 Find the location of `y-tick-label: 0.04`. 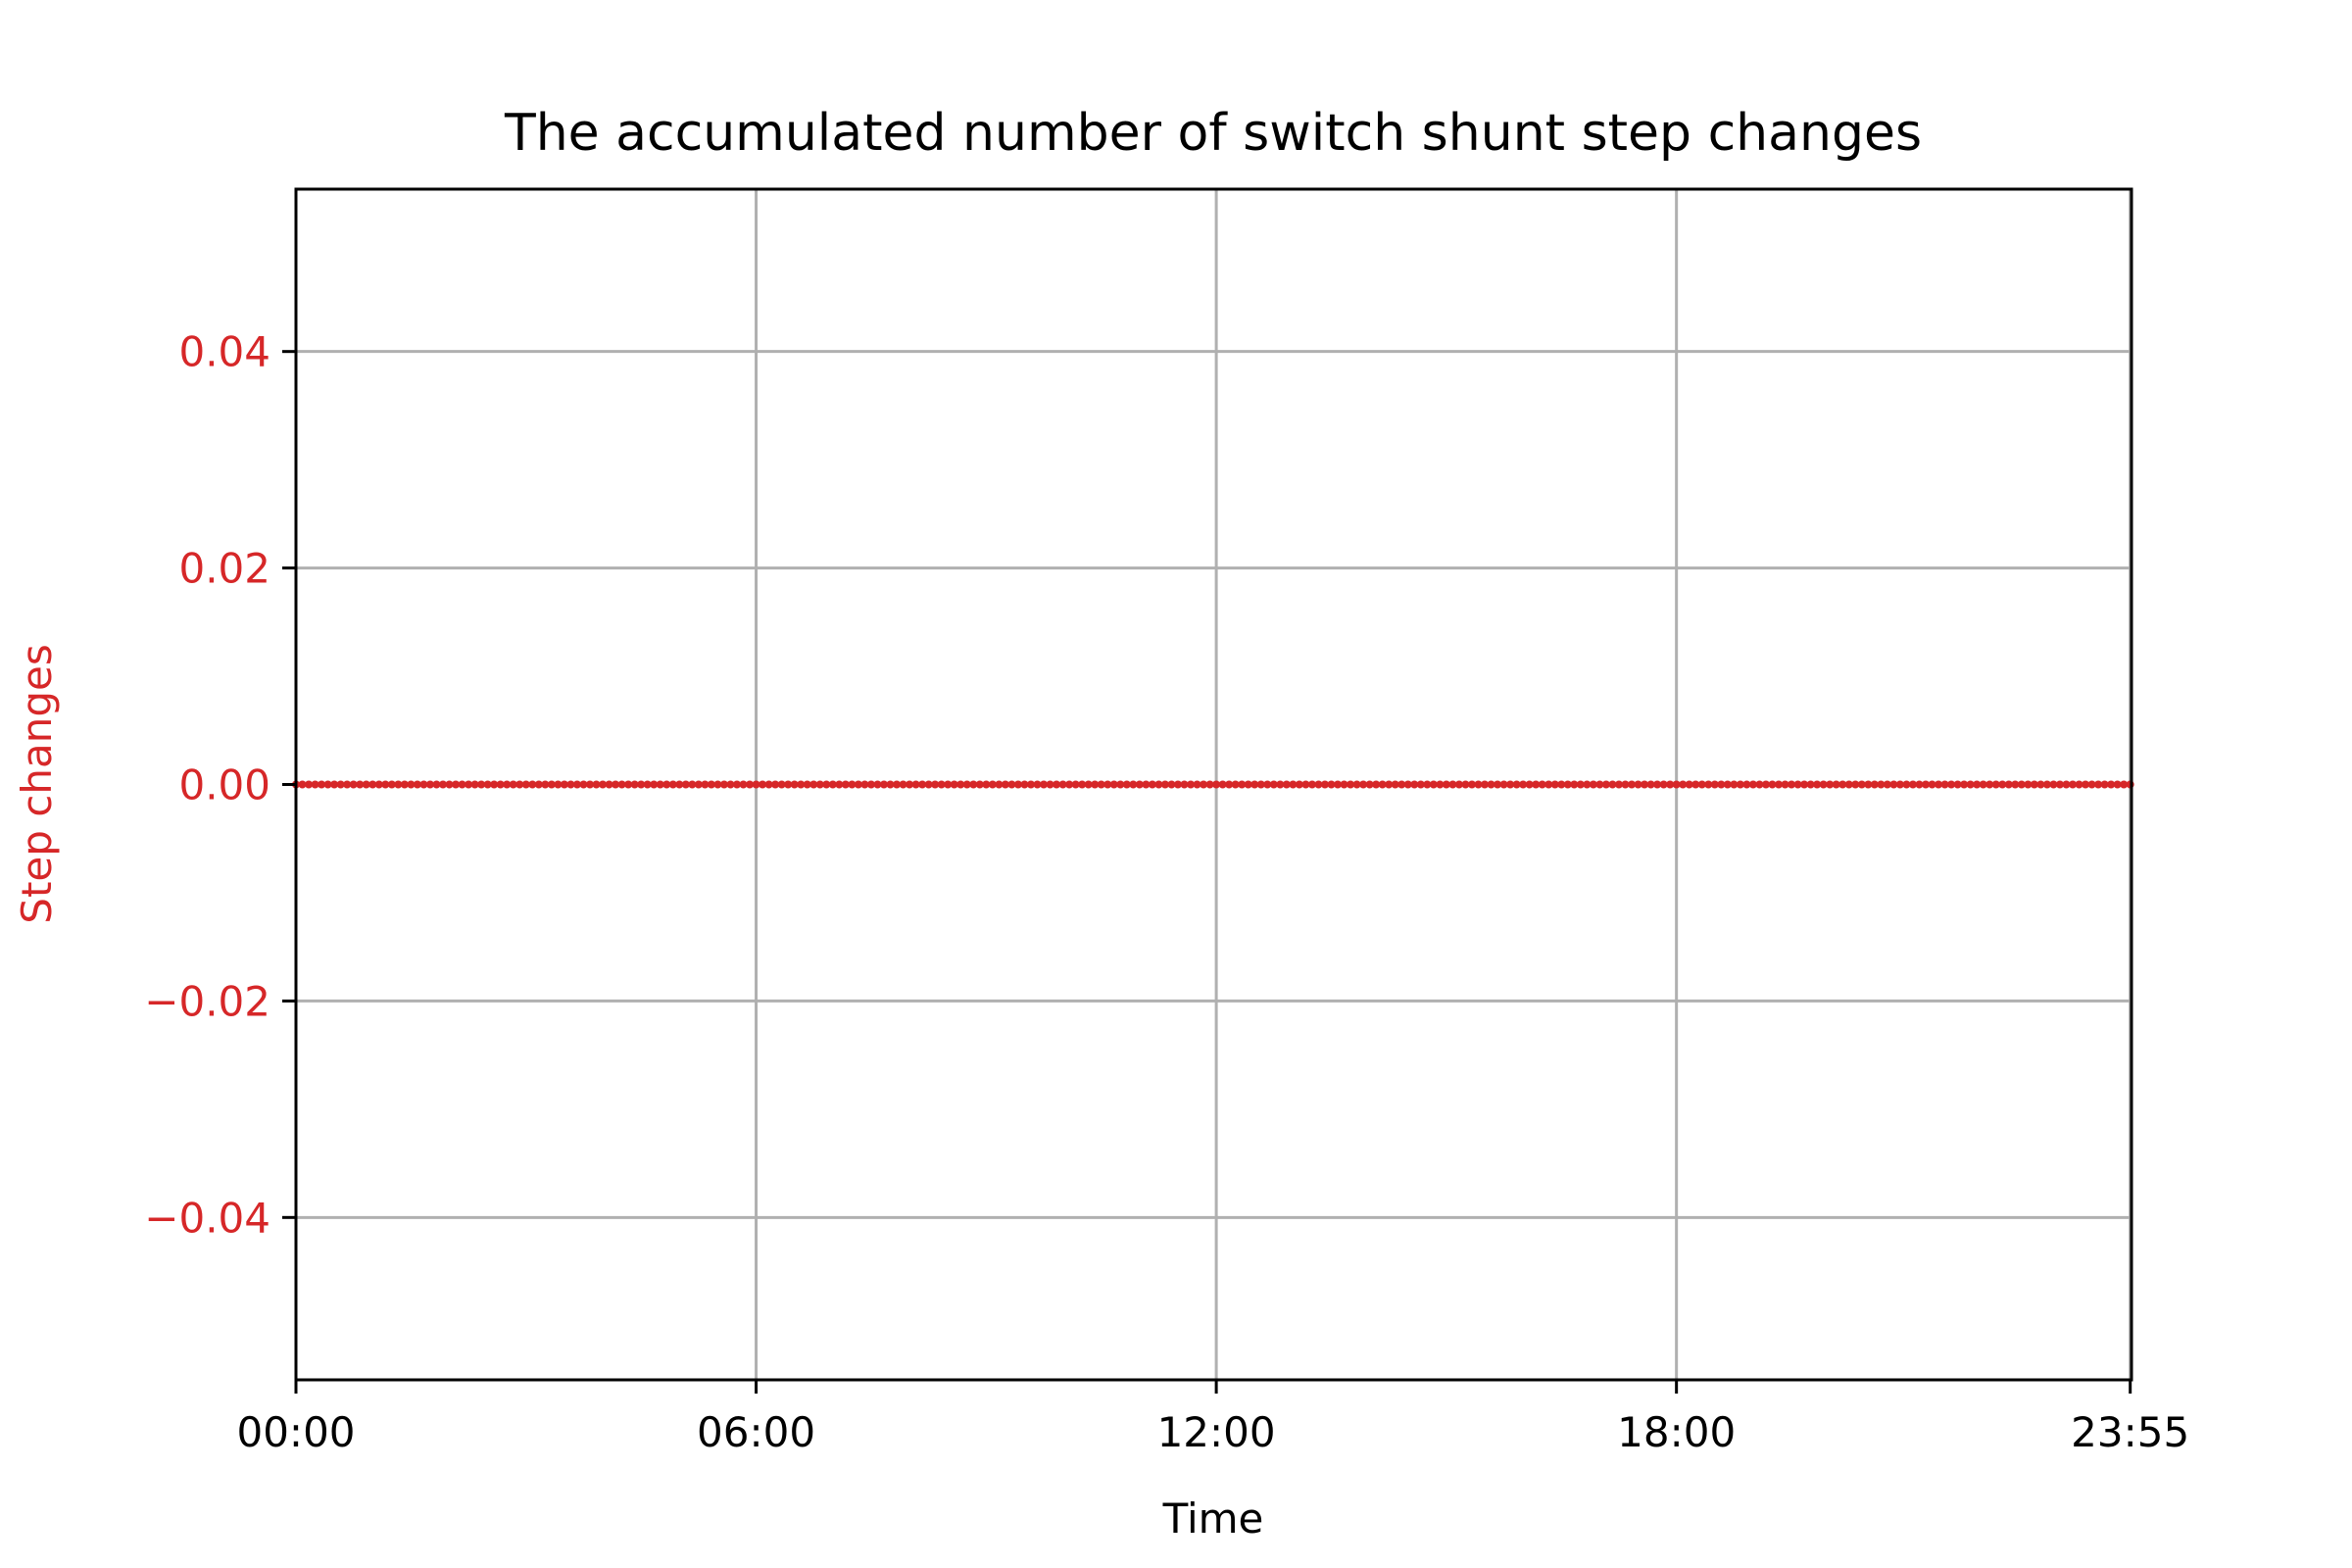

y-tick-label: 0.04 is located at coordinates (224, 352).